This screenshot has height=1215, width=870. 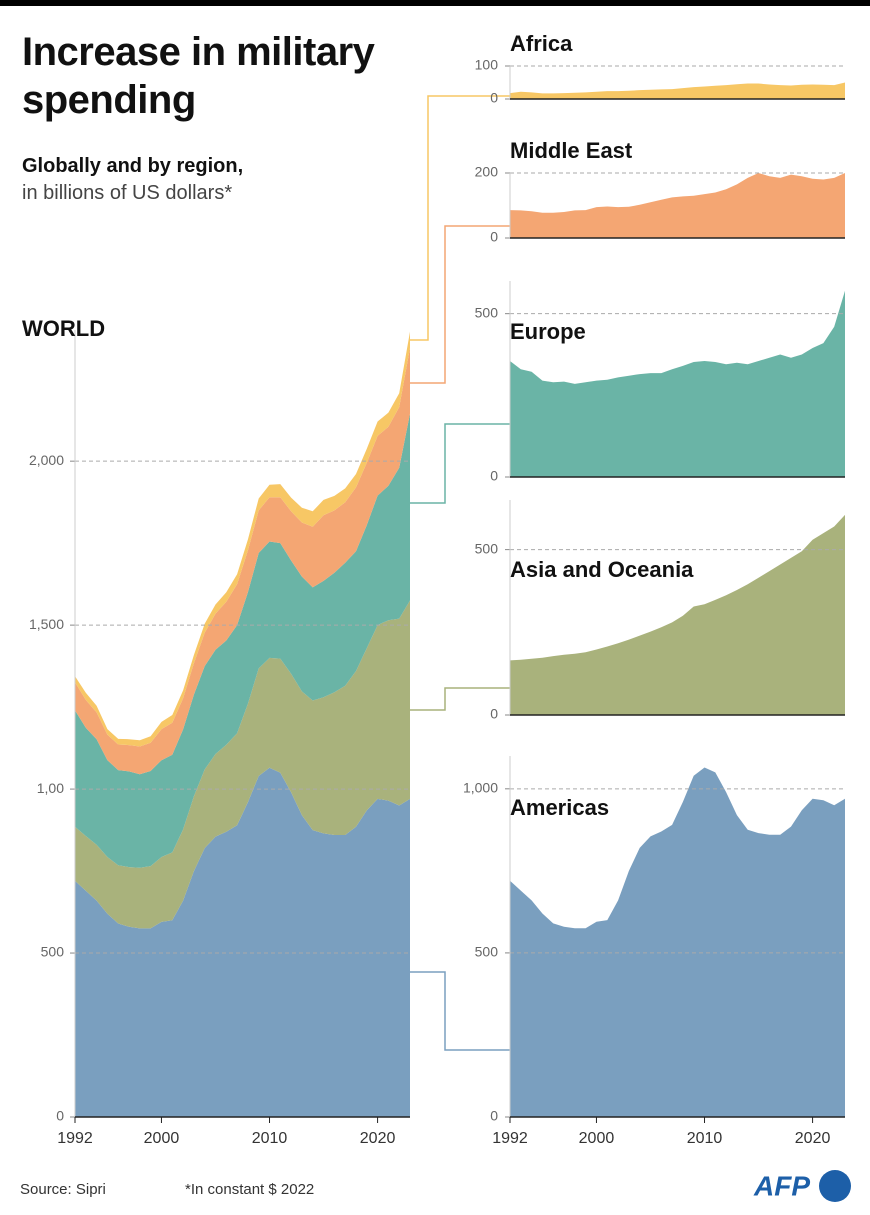 I want to click on subtitle-bold: Globally and by region,, so click(x=133, y=166).